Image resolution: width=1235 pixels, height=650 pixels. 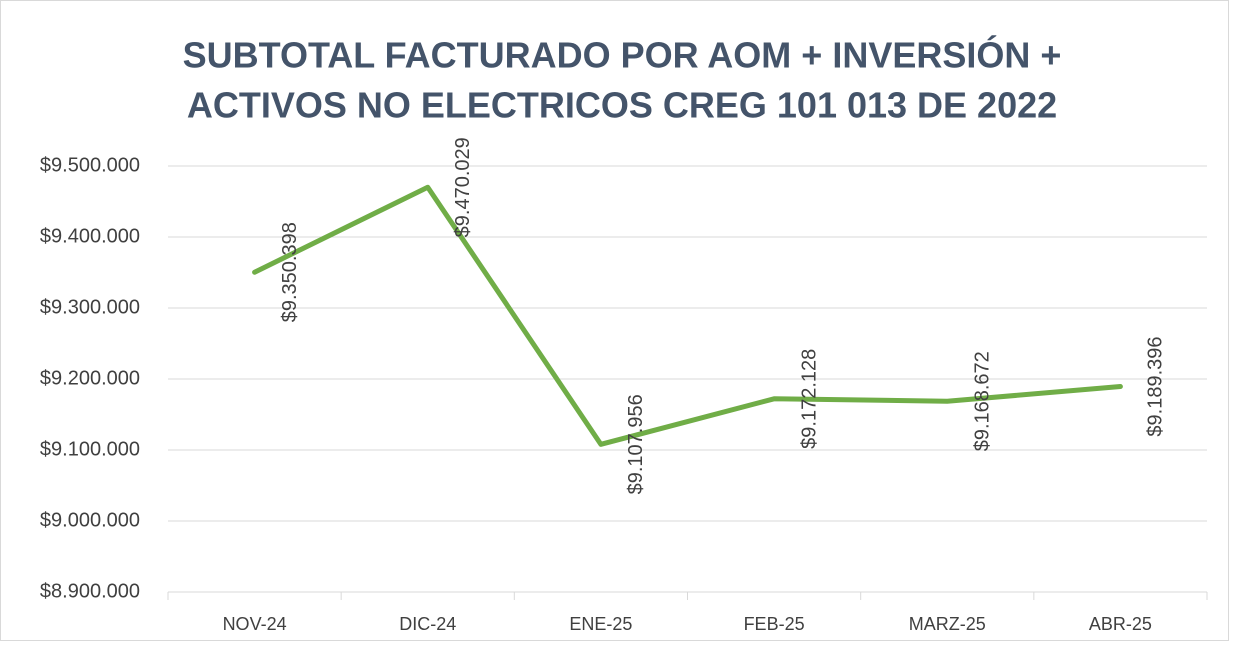 I want to click on data-label: $9.107.956, so click(x=636, y=444).